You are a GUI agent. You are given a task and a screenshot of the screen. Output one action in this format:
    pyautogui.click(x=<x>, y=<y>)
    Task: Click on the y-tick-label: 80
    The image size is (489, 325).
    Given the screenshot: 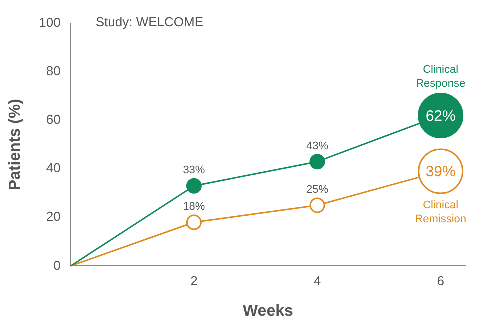 What is the action you would take?
    pyautogui.click(x=53, y=71)
    